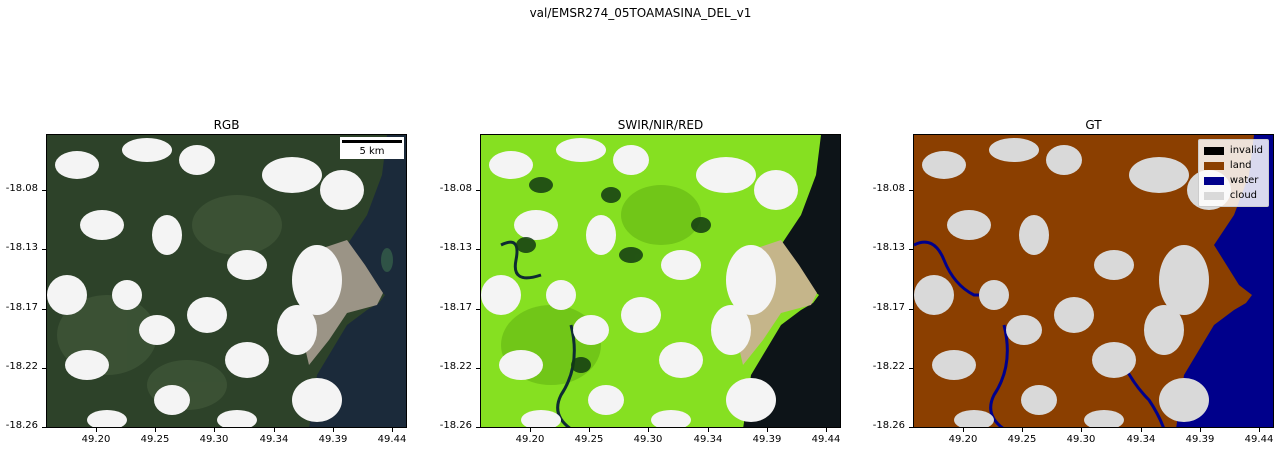  I want to click on legend-label-invalid: invalid, so click(1246, 150).